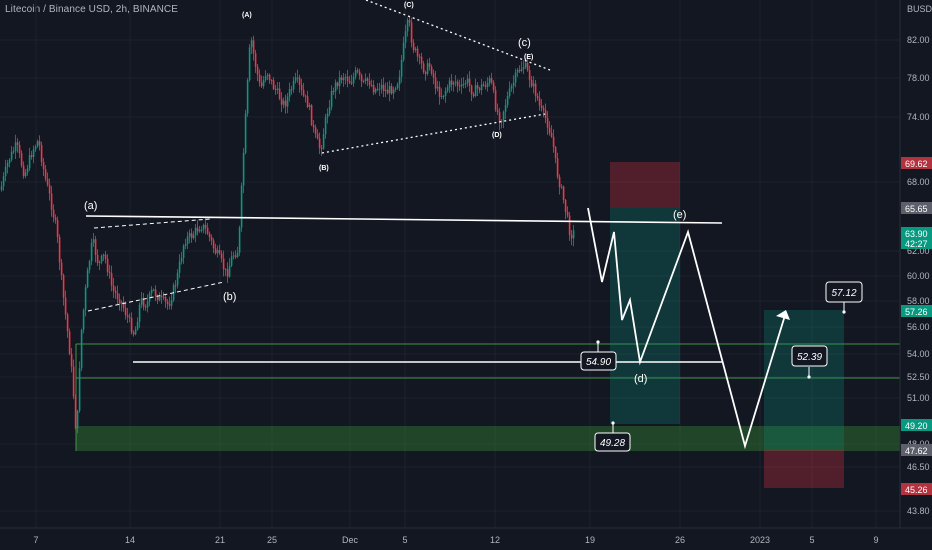 The width and height of the screenshot is (932, 550). What do you see at coordinates (918, 377) in the screenshot?
I see `y-tick-label: 52.50` at bounding box center [918, 377].